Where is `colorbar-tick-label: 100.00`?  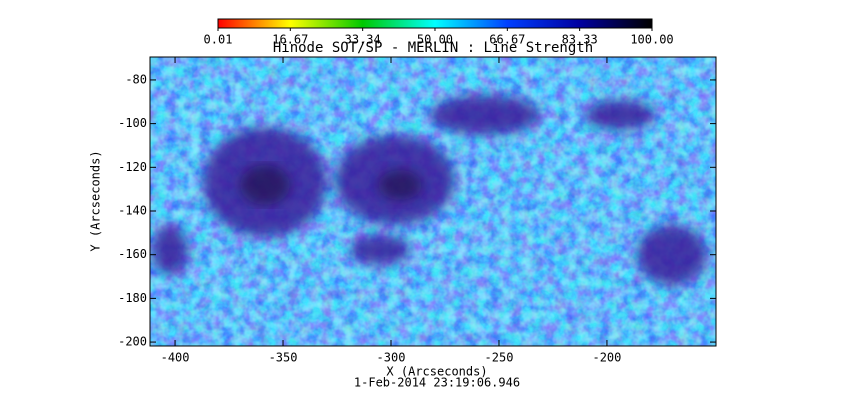 colorbar-tick-label: 100.00 is located at coordinates (651, 40).